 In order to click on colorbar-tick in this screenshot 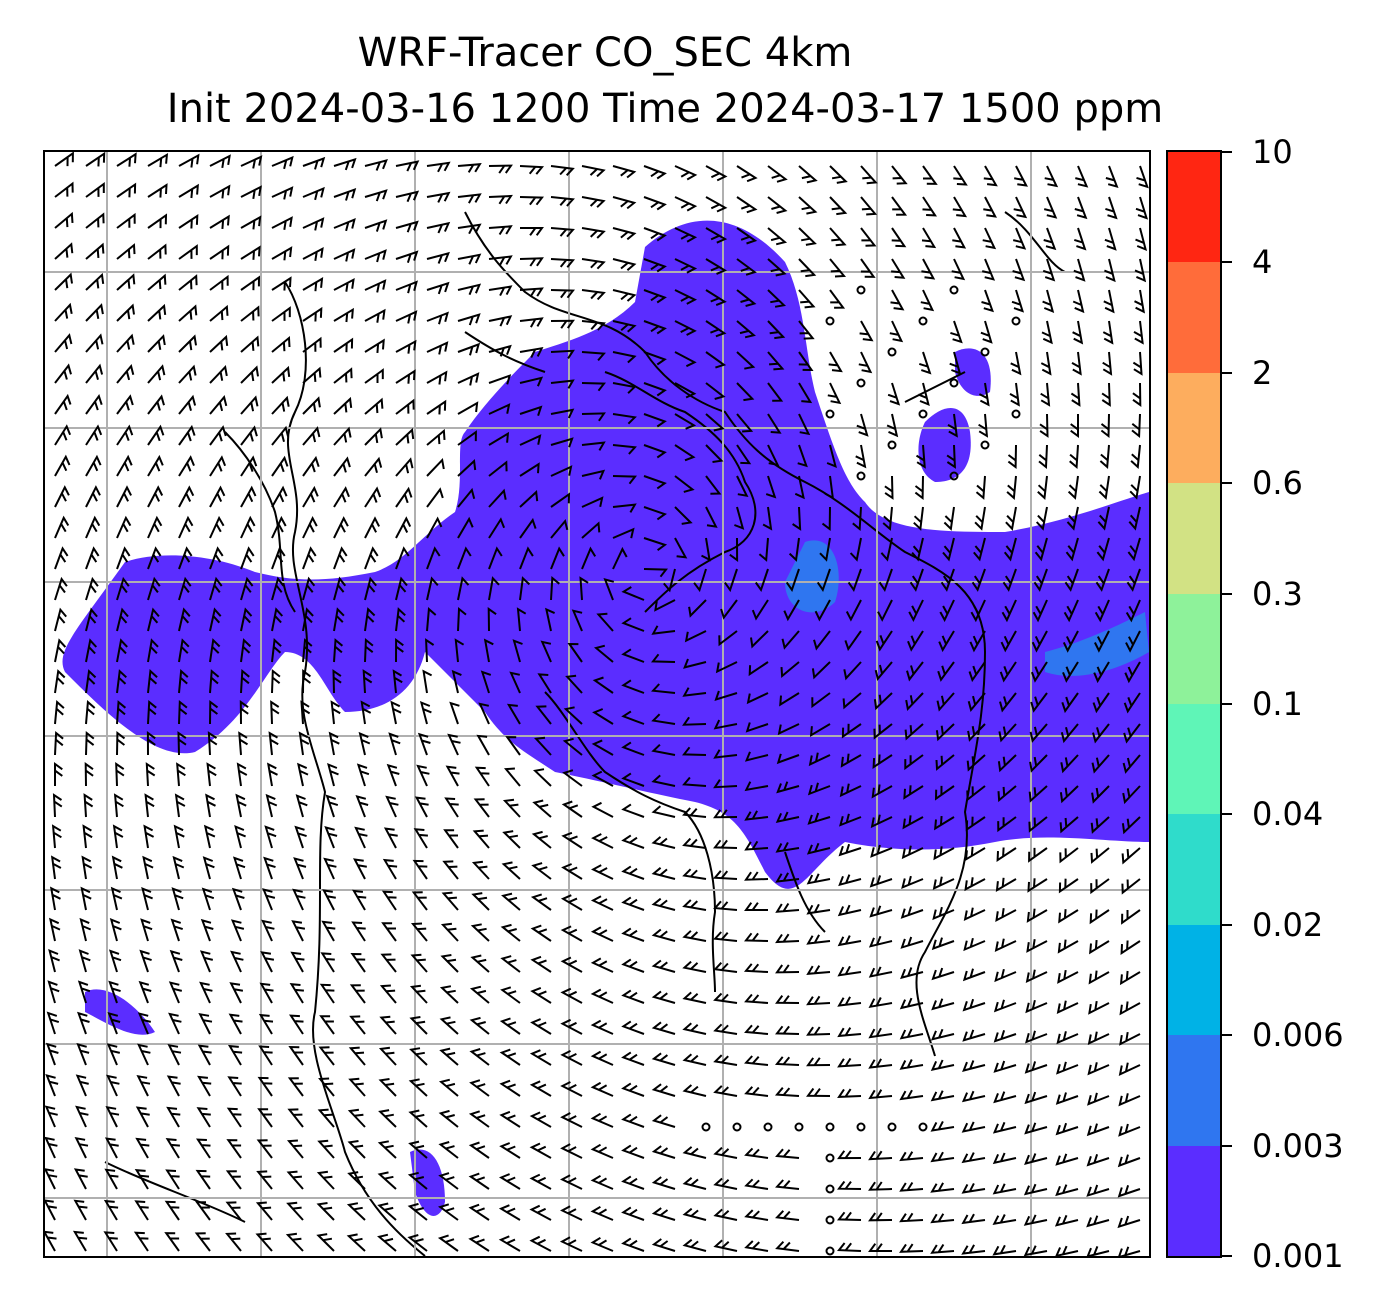, I will do `click(1227, 483)`.